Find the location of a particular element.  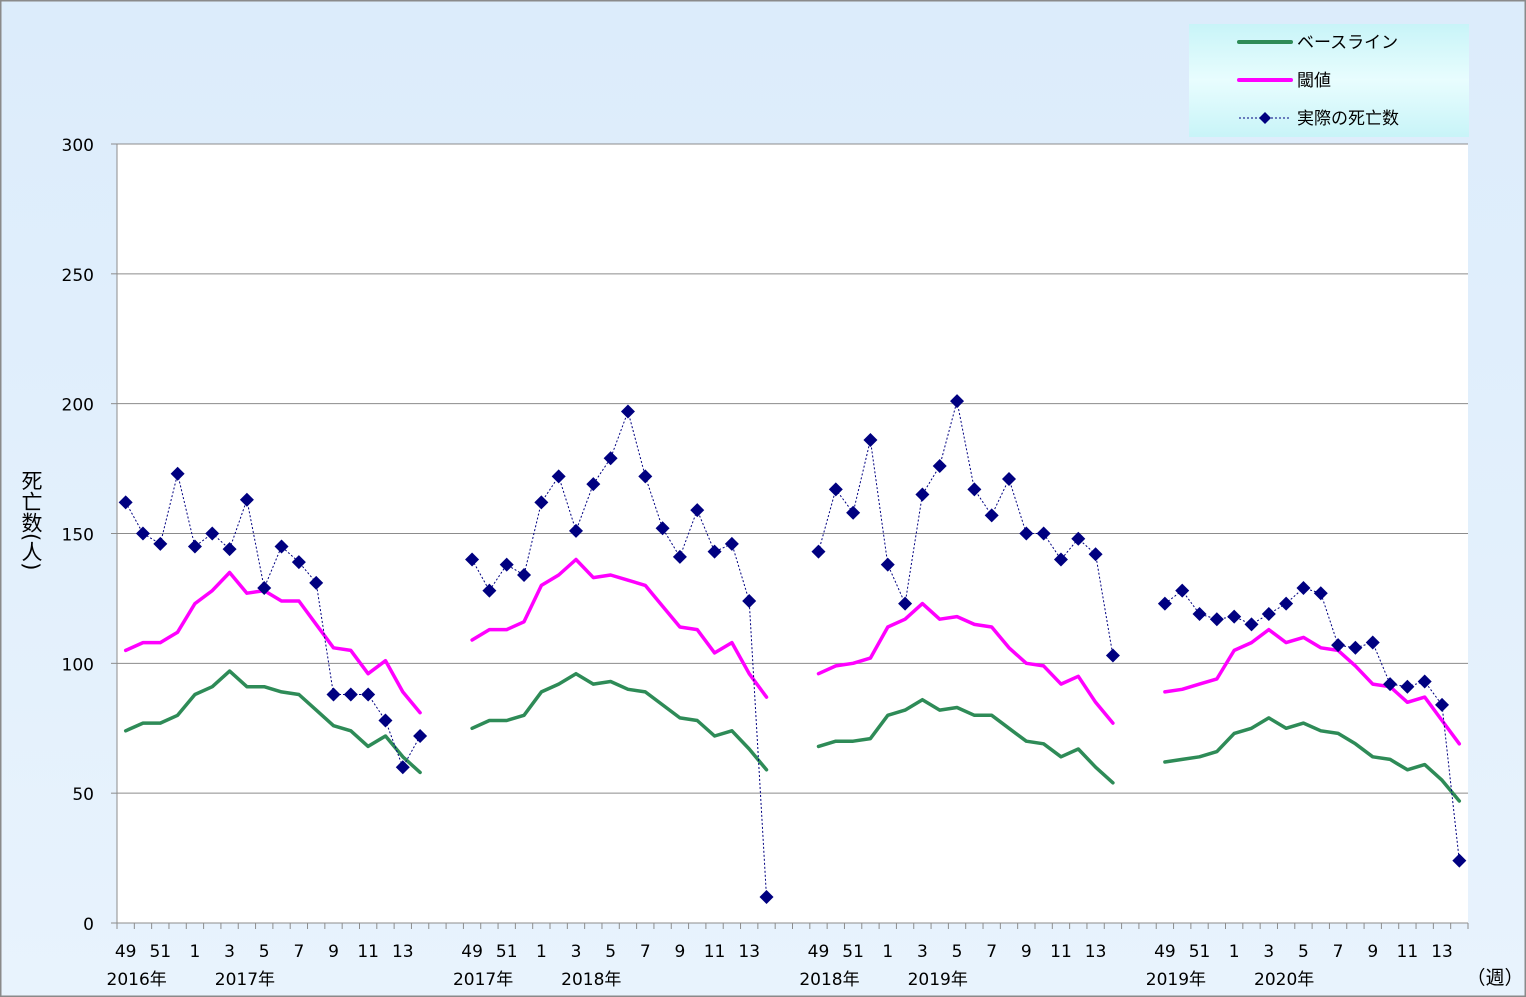

x-year-label: 2017年 is located at coordinates (483, 980).